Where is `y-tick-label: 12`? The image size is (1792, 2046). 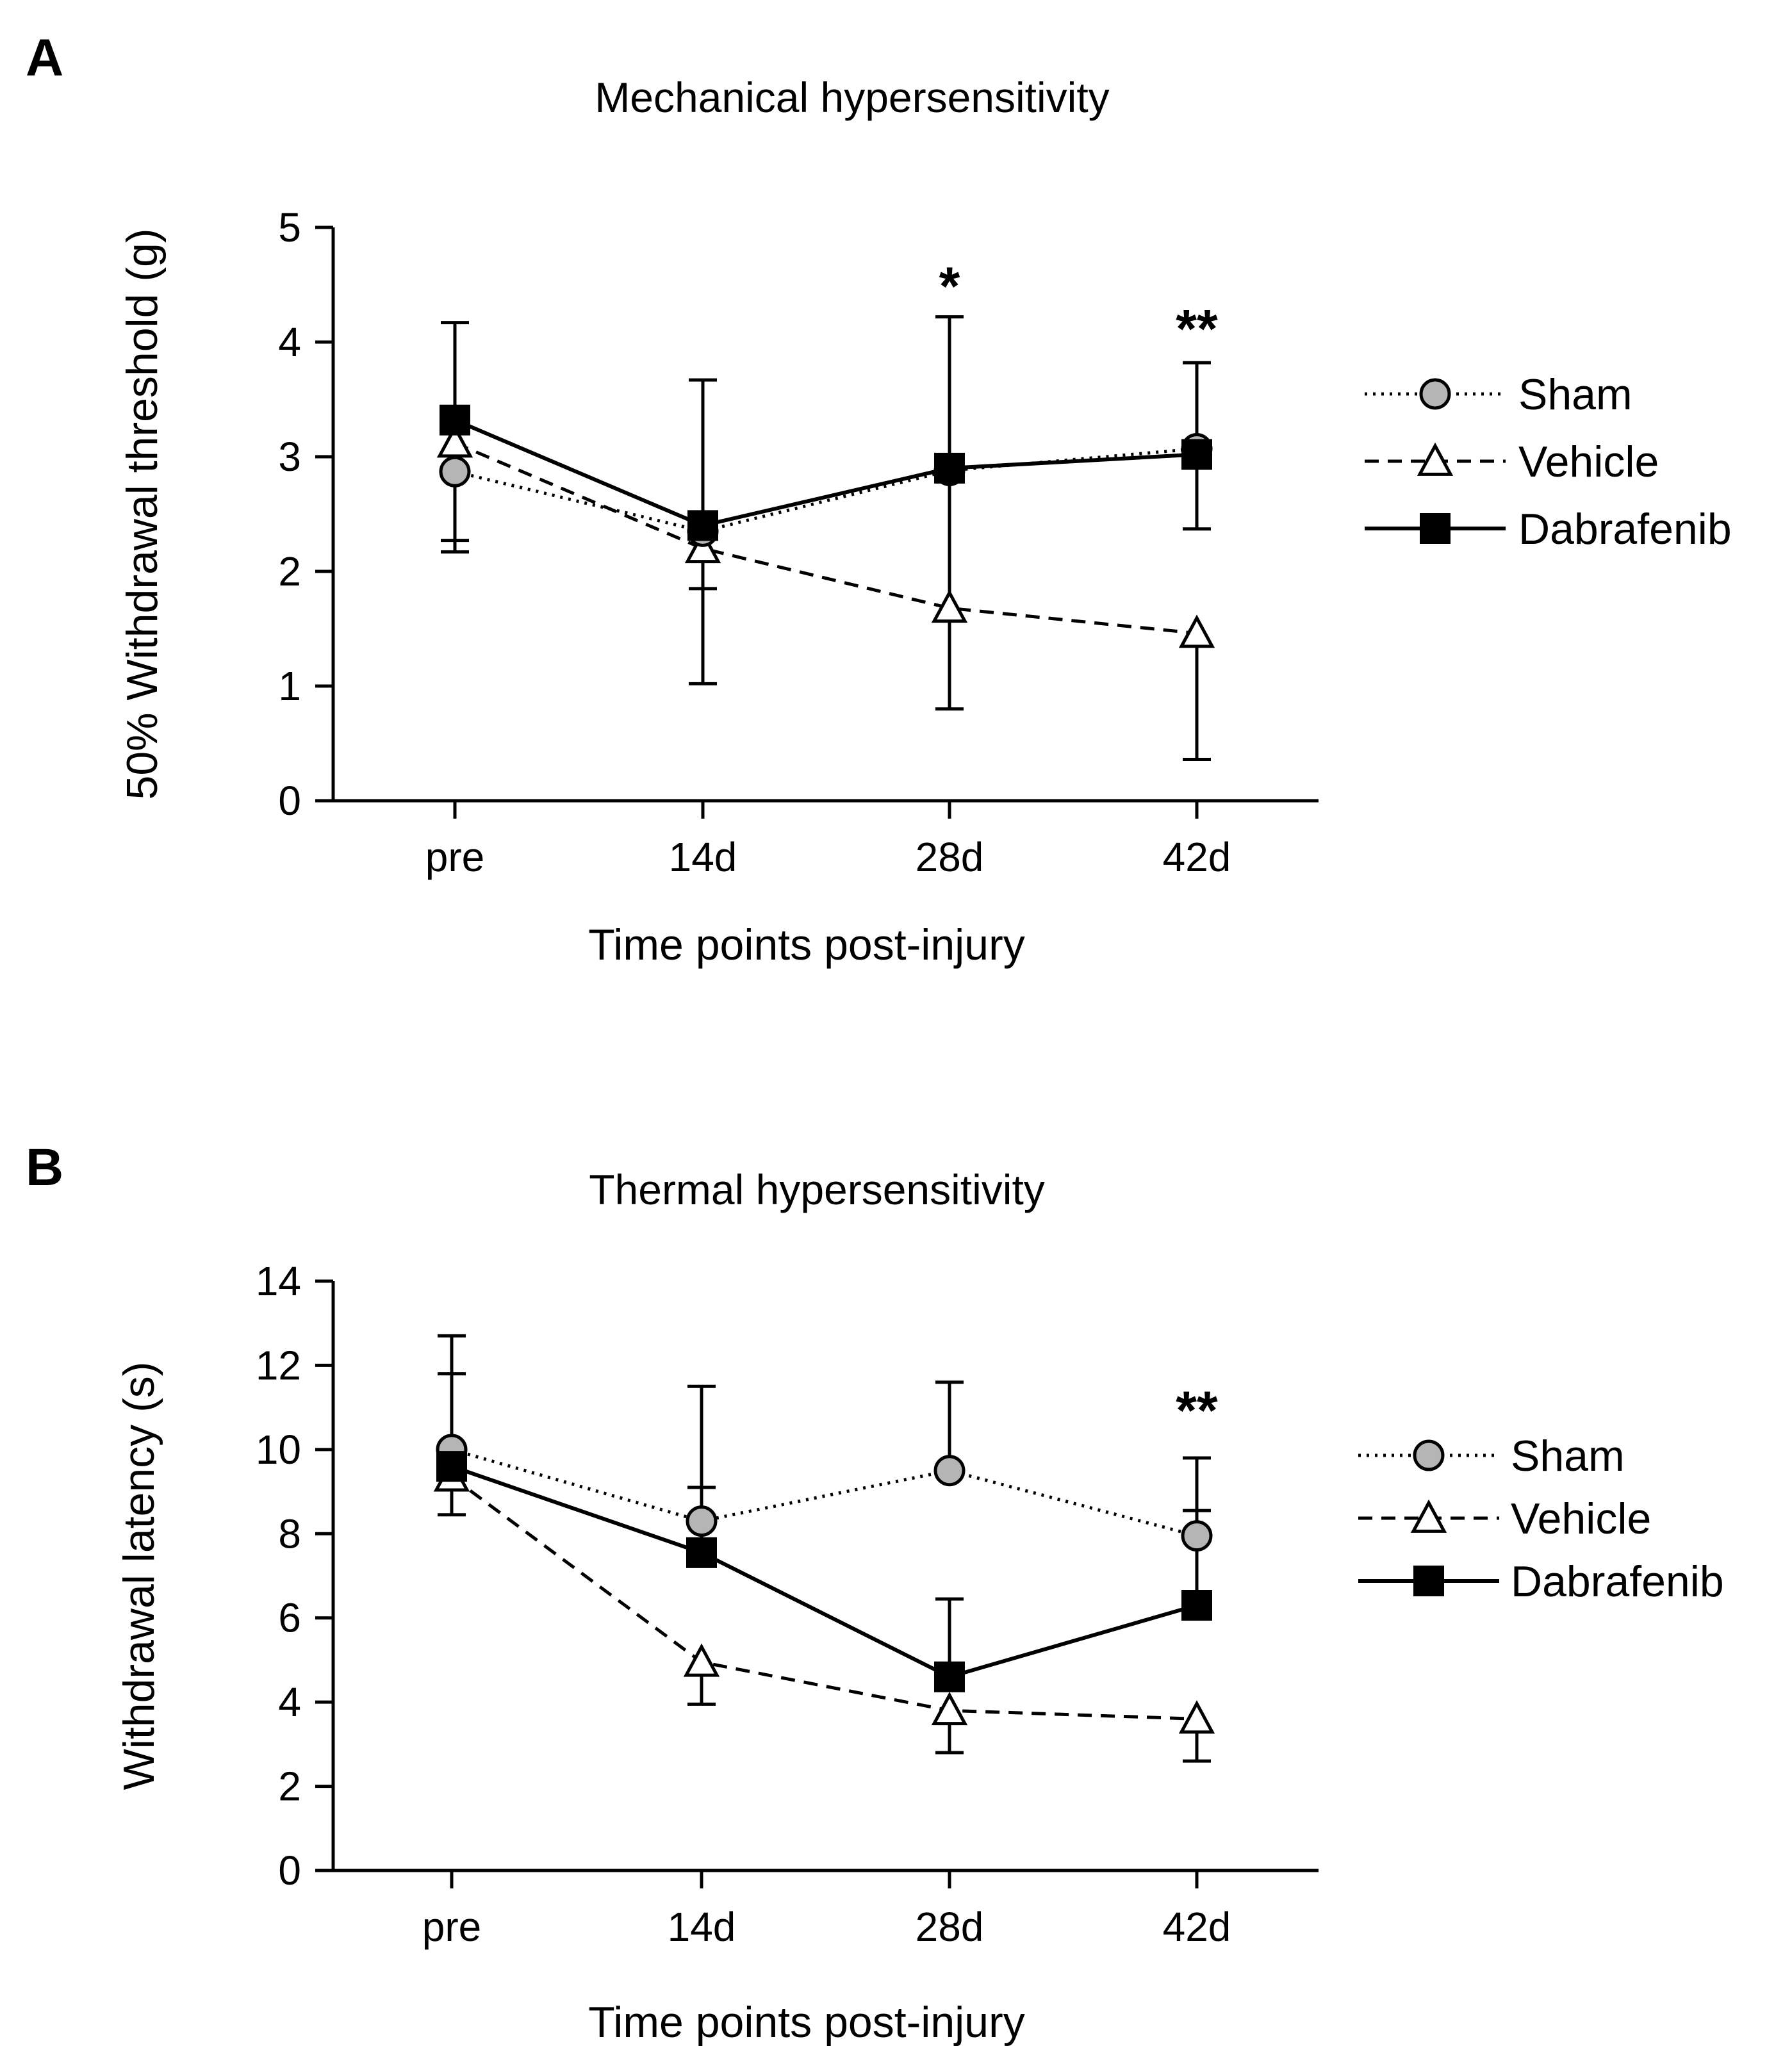 y-tick-label: 12 is located at coordinates (278, 1365).